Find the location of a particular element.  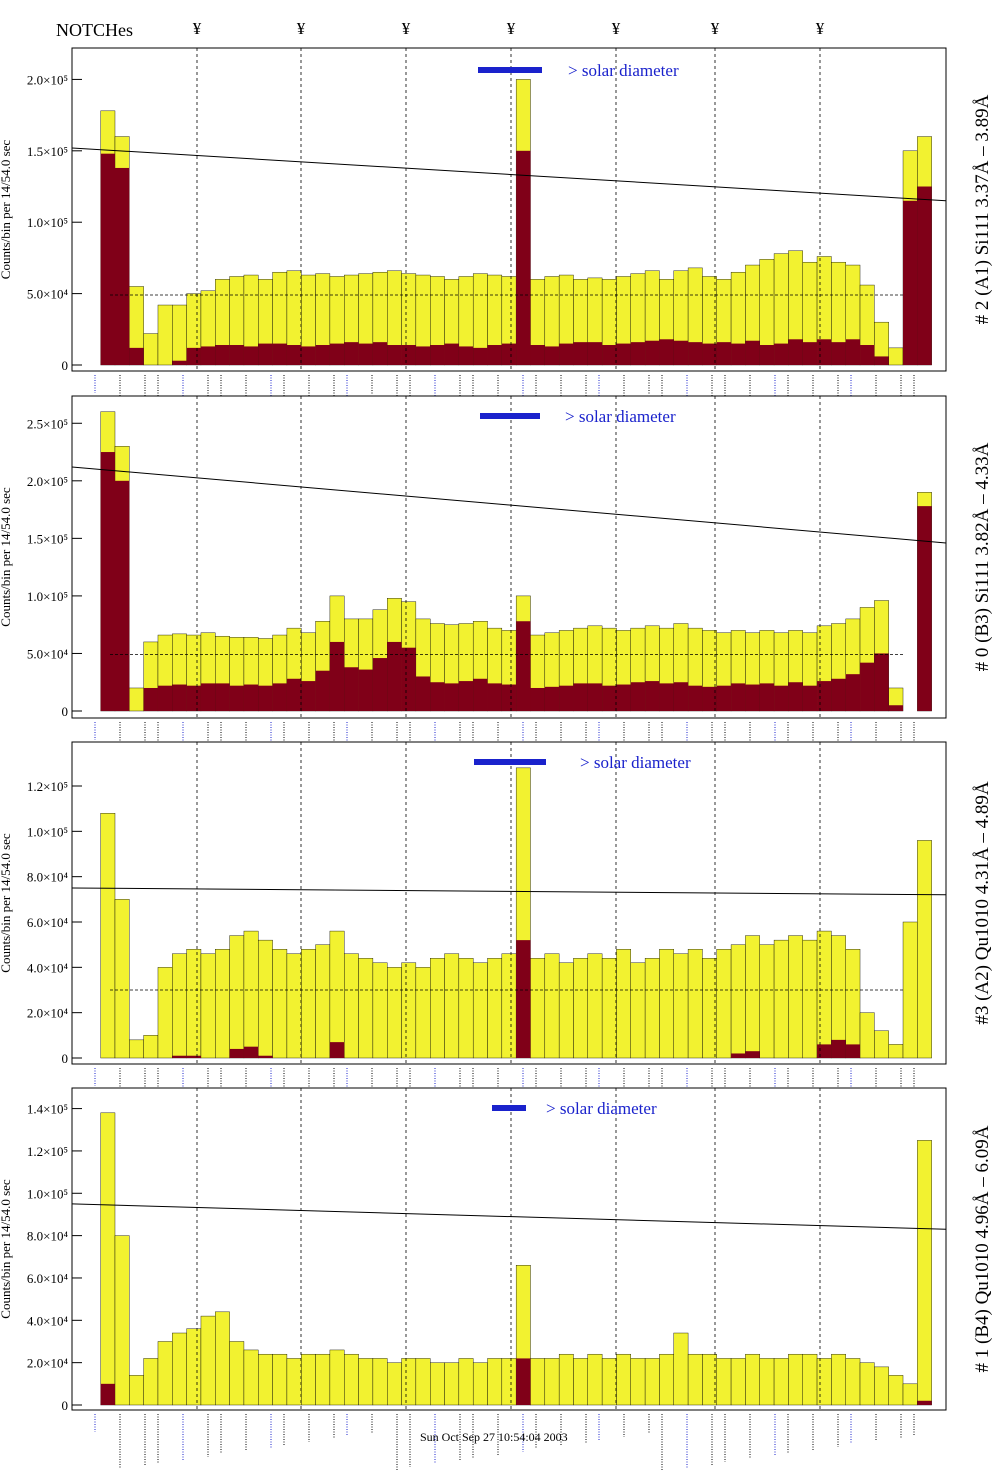

y-tick-label: 8.0×10⁴ is located at coordinates (48, 877).